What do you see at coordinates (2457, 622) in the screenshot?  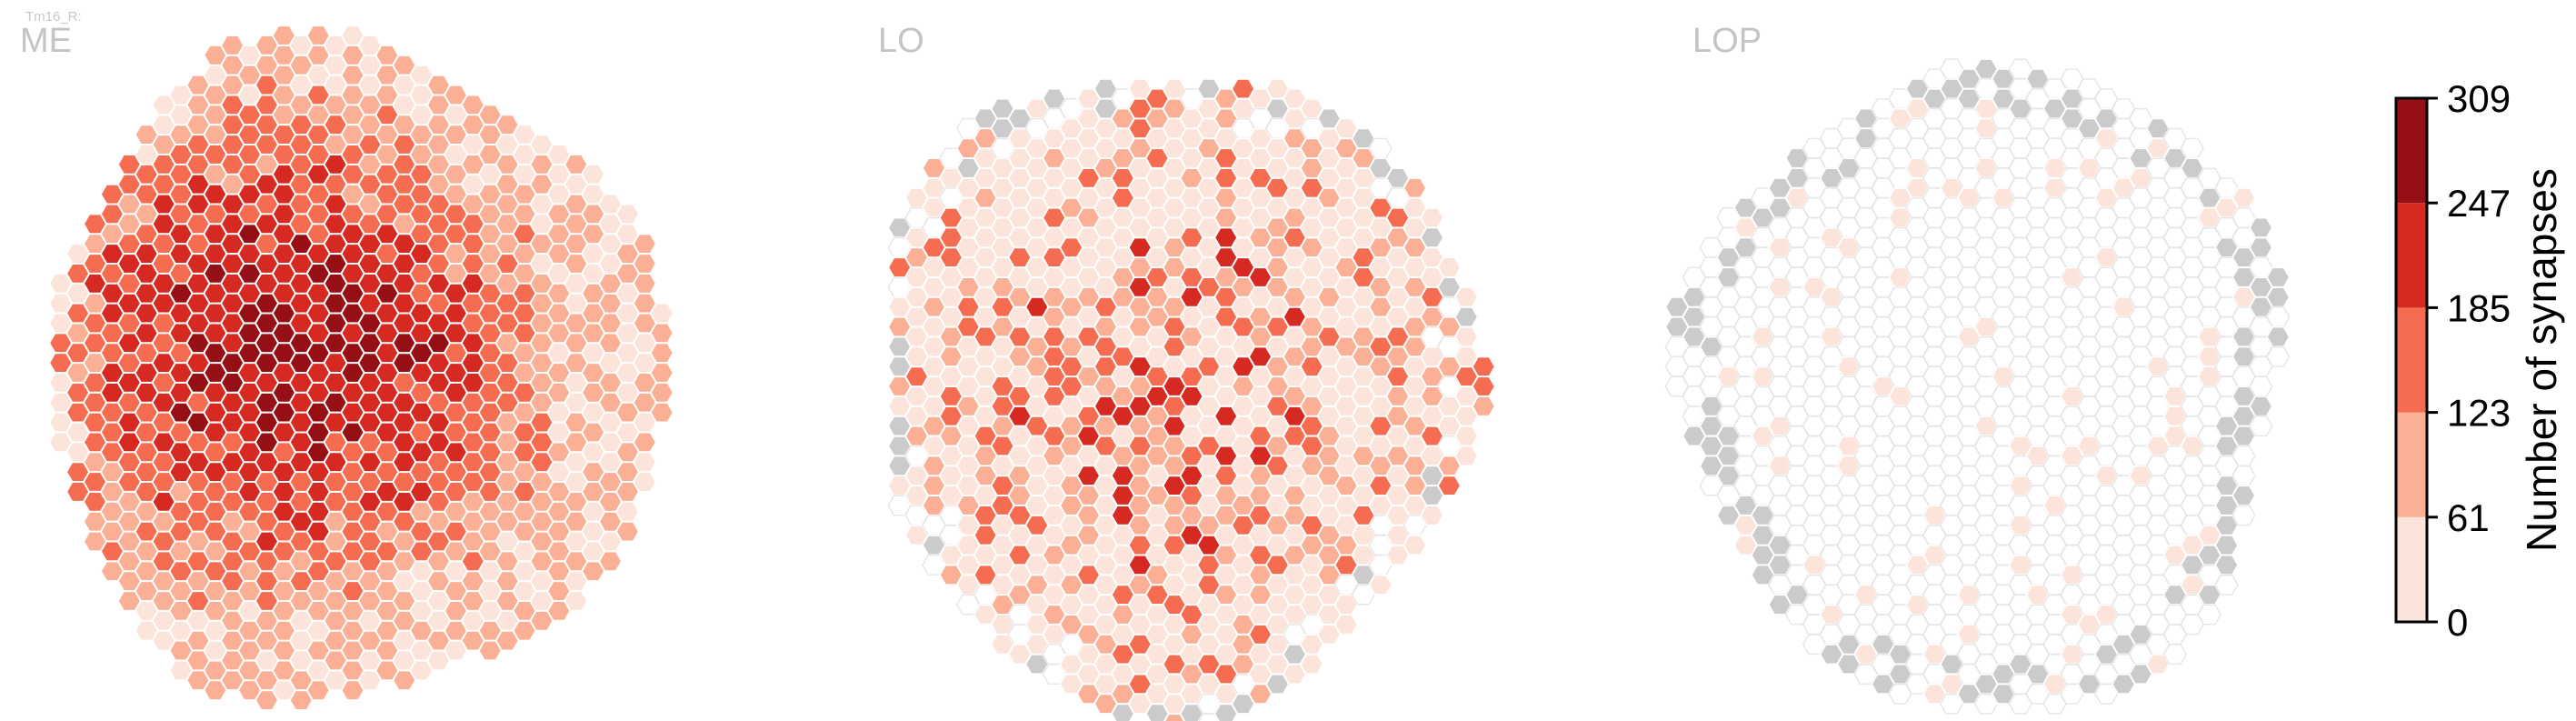 I see `colorbar-tick-label: 0` at bounding box center [2457, 622].